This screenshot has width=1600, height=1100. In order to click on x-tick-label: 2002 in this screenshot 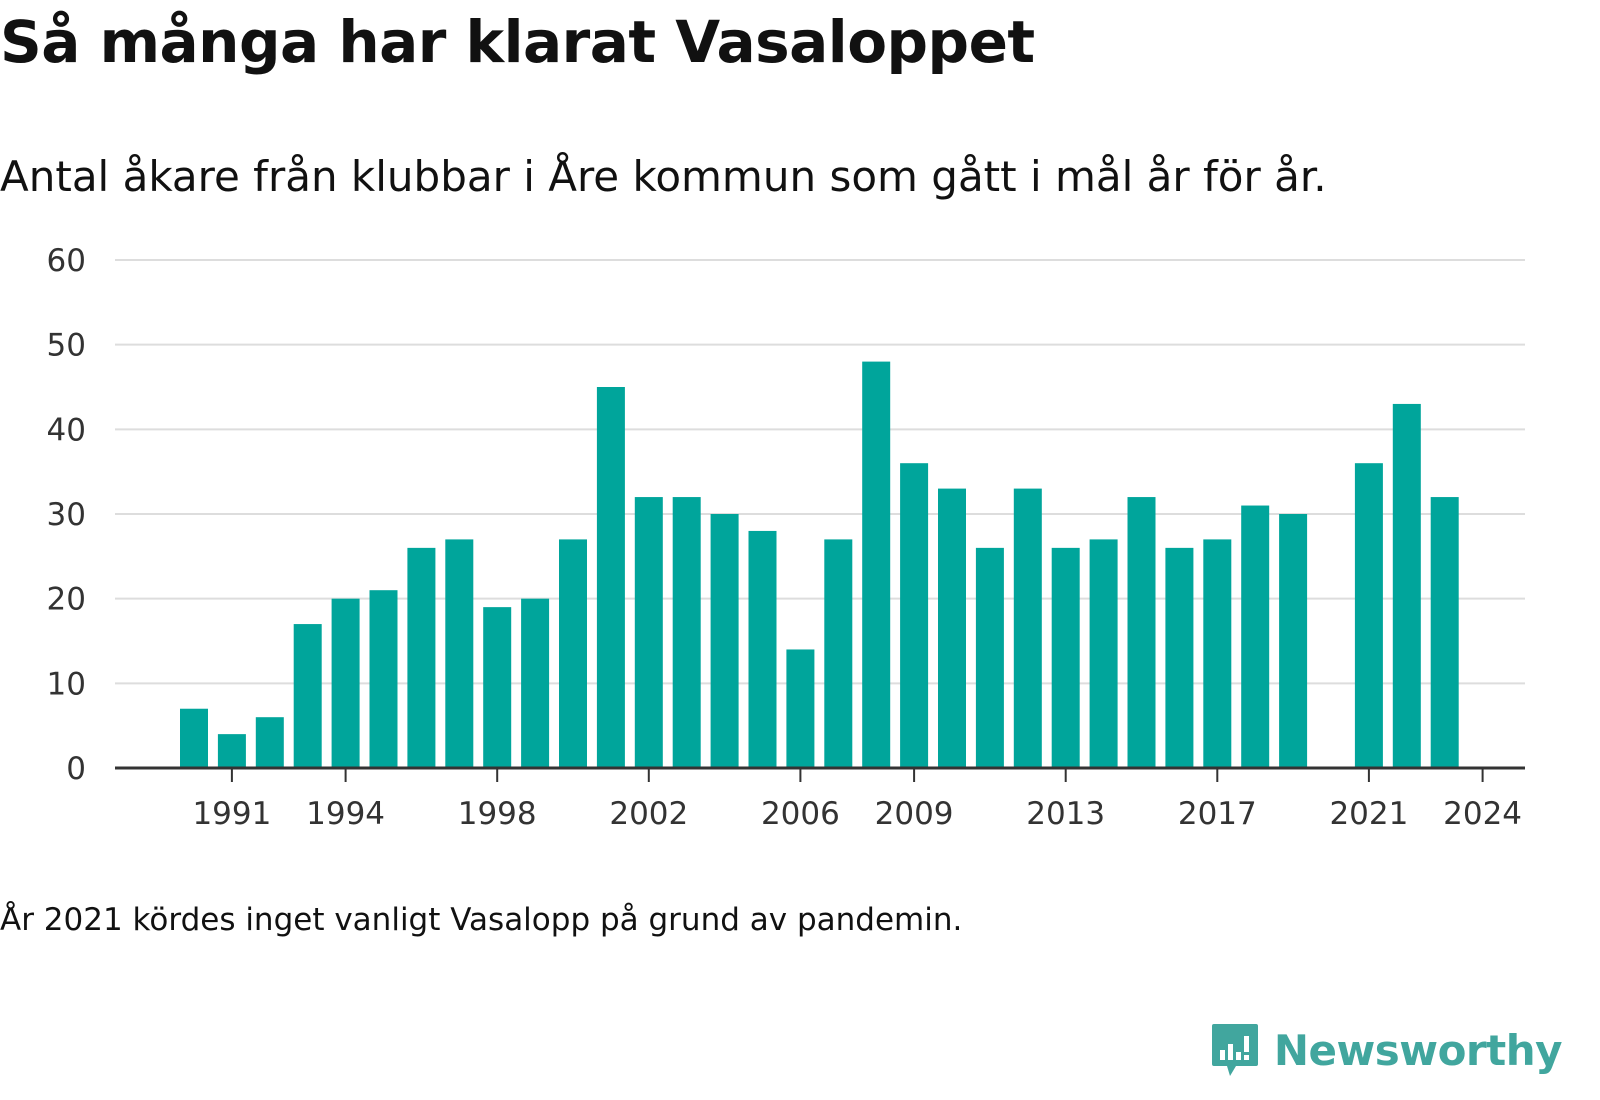, I will do `click(648, 814)`.